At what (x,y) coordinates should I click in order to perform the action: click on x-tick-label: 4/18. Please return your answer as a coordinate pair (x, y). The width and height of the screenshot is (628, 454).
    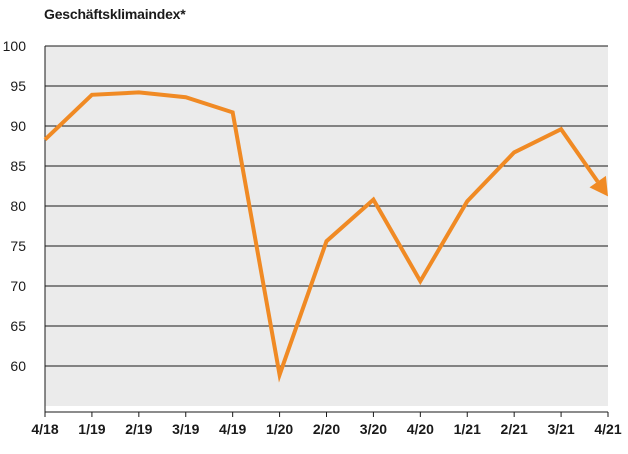
    Looking at the image, I should click on (44, 429).